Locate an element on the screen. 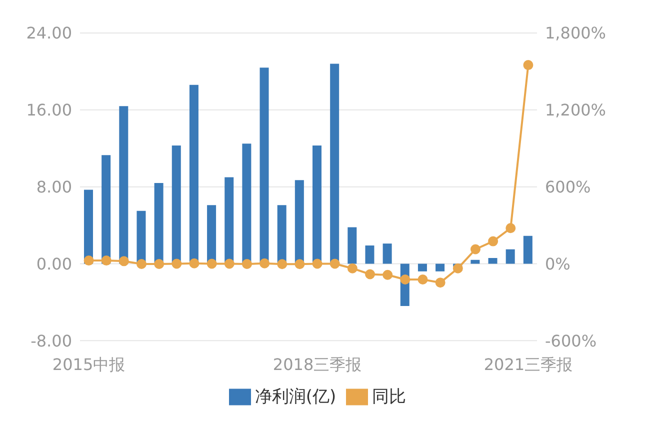  y-tick-label: 16.00 is located at coordinates (49, 110).